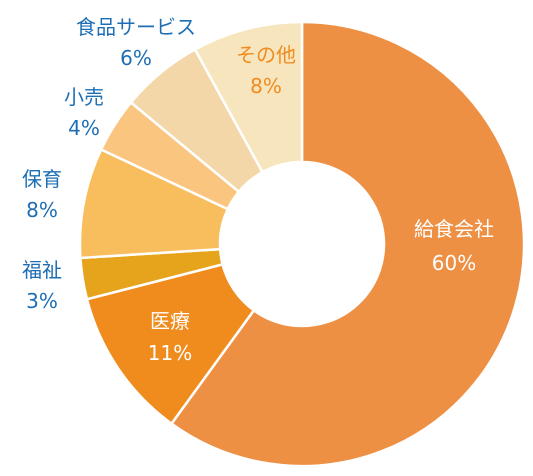  I want to click on slice-percent: 11%, so click(170, 353).